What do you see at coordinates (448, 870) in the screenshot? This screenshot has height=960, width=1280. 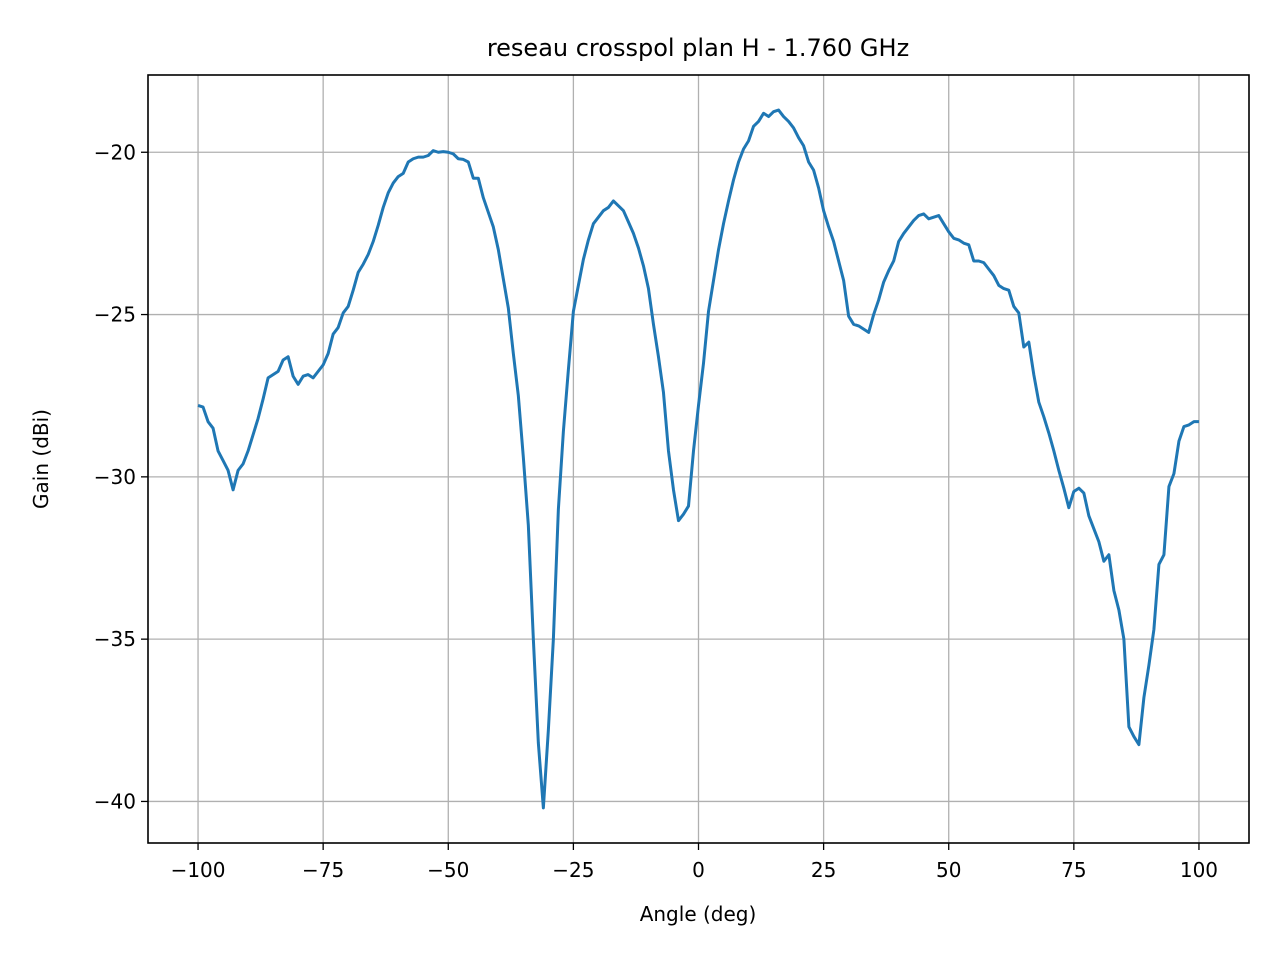 I see `x-tick-label: −50` at bounding box center [448, 870].